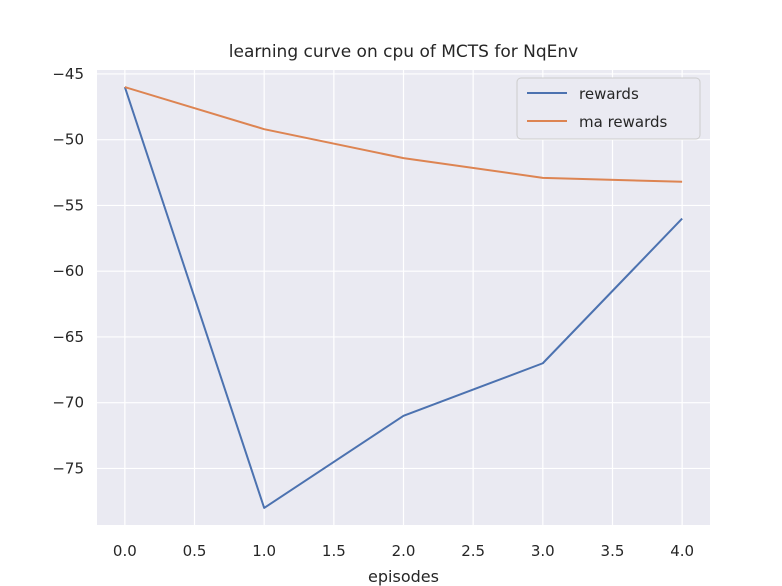  What do you see at coordinates (68, 468) in the screenshot?
I see `y-tick-label: −75` at bounding box center [68, 468].